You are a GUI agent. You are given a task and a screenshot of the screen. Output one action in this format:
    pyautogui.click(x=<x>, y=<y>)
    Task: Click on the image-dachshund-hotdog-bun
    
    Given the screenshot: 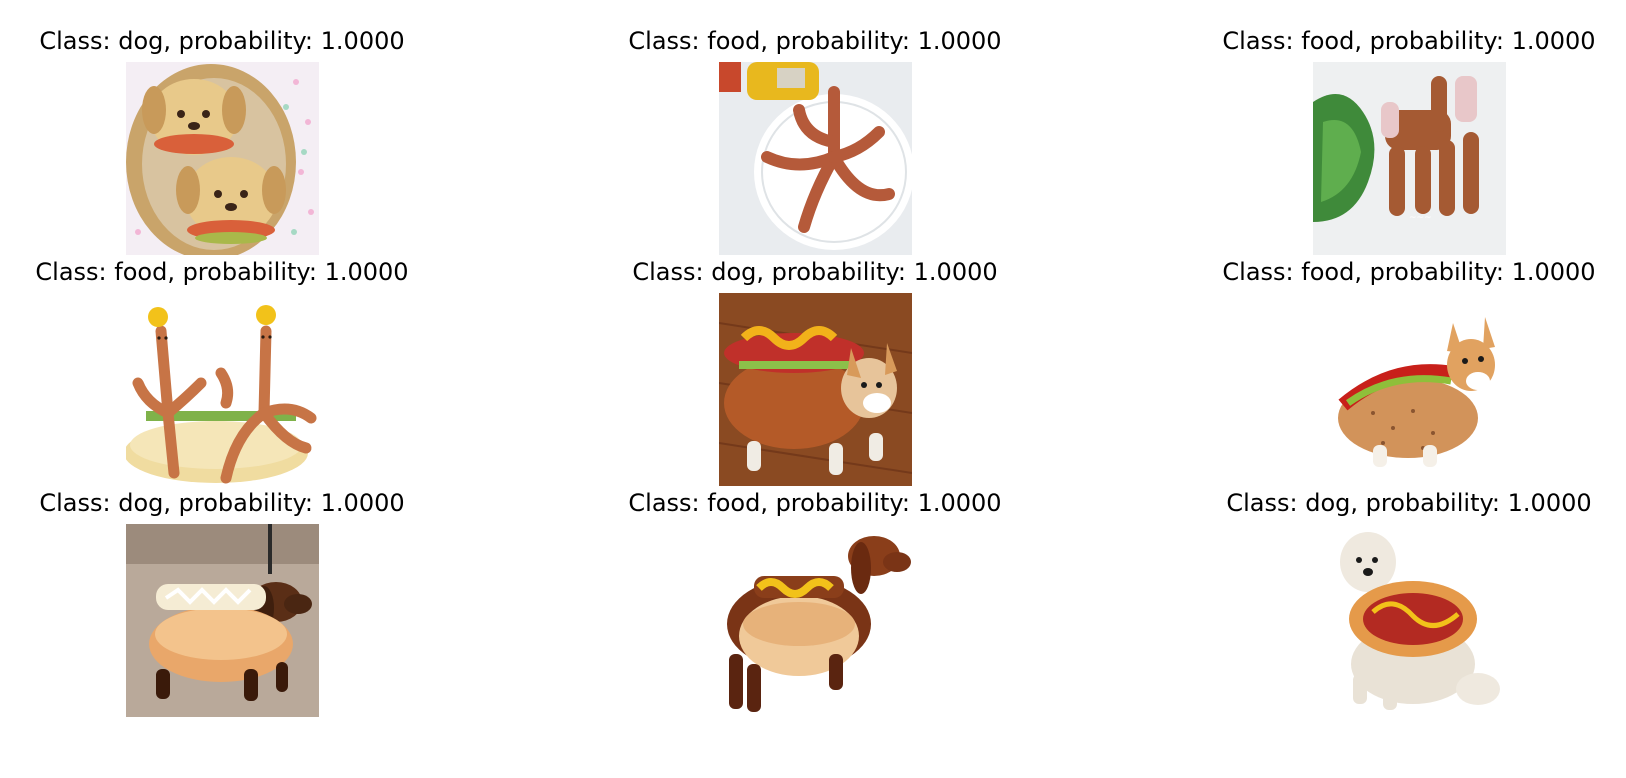 What is the action you would take?
    pyautogui.click(x=815, y=620)
    